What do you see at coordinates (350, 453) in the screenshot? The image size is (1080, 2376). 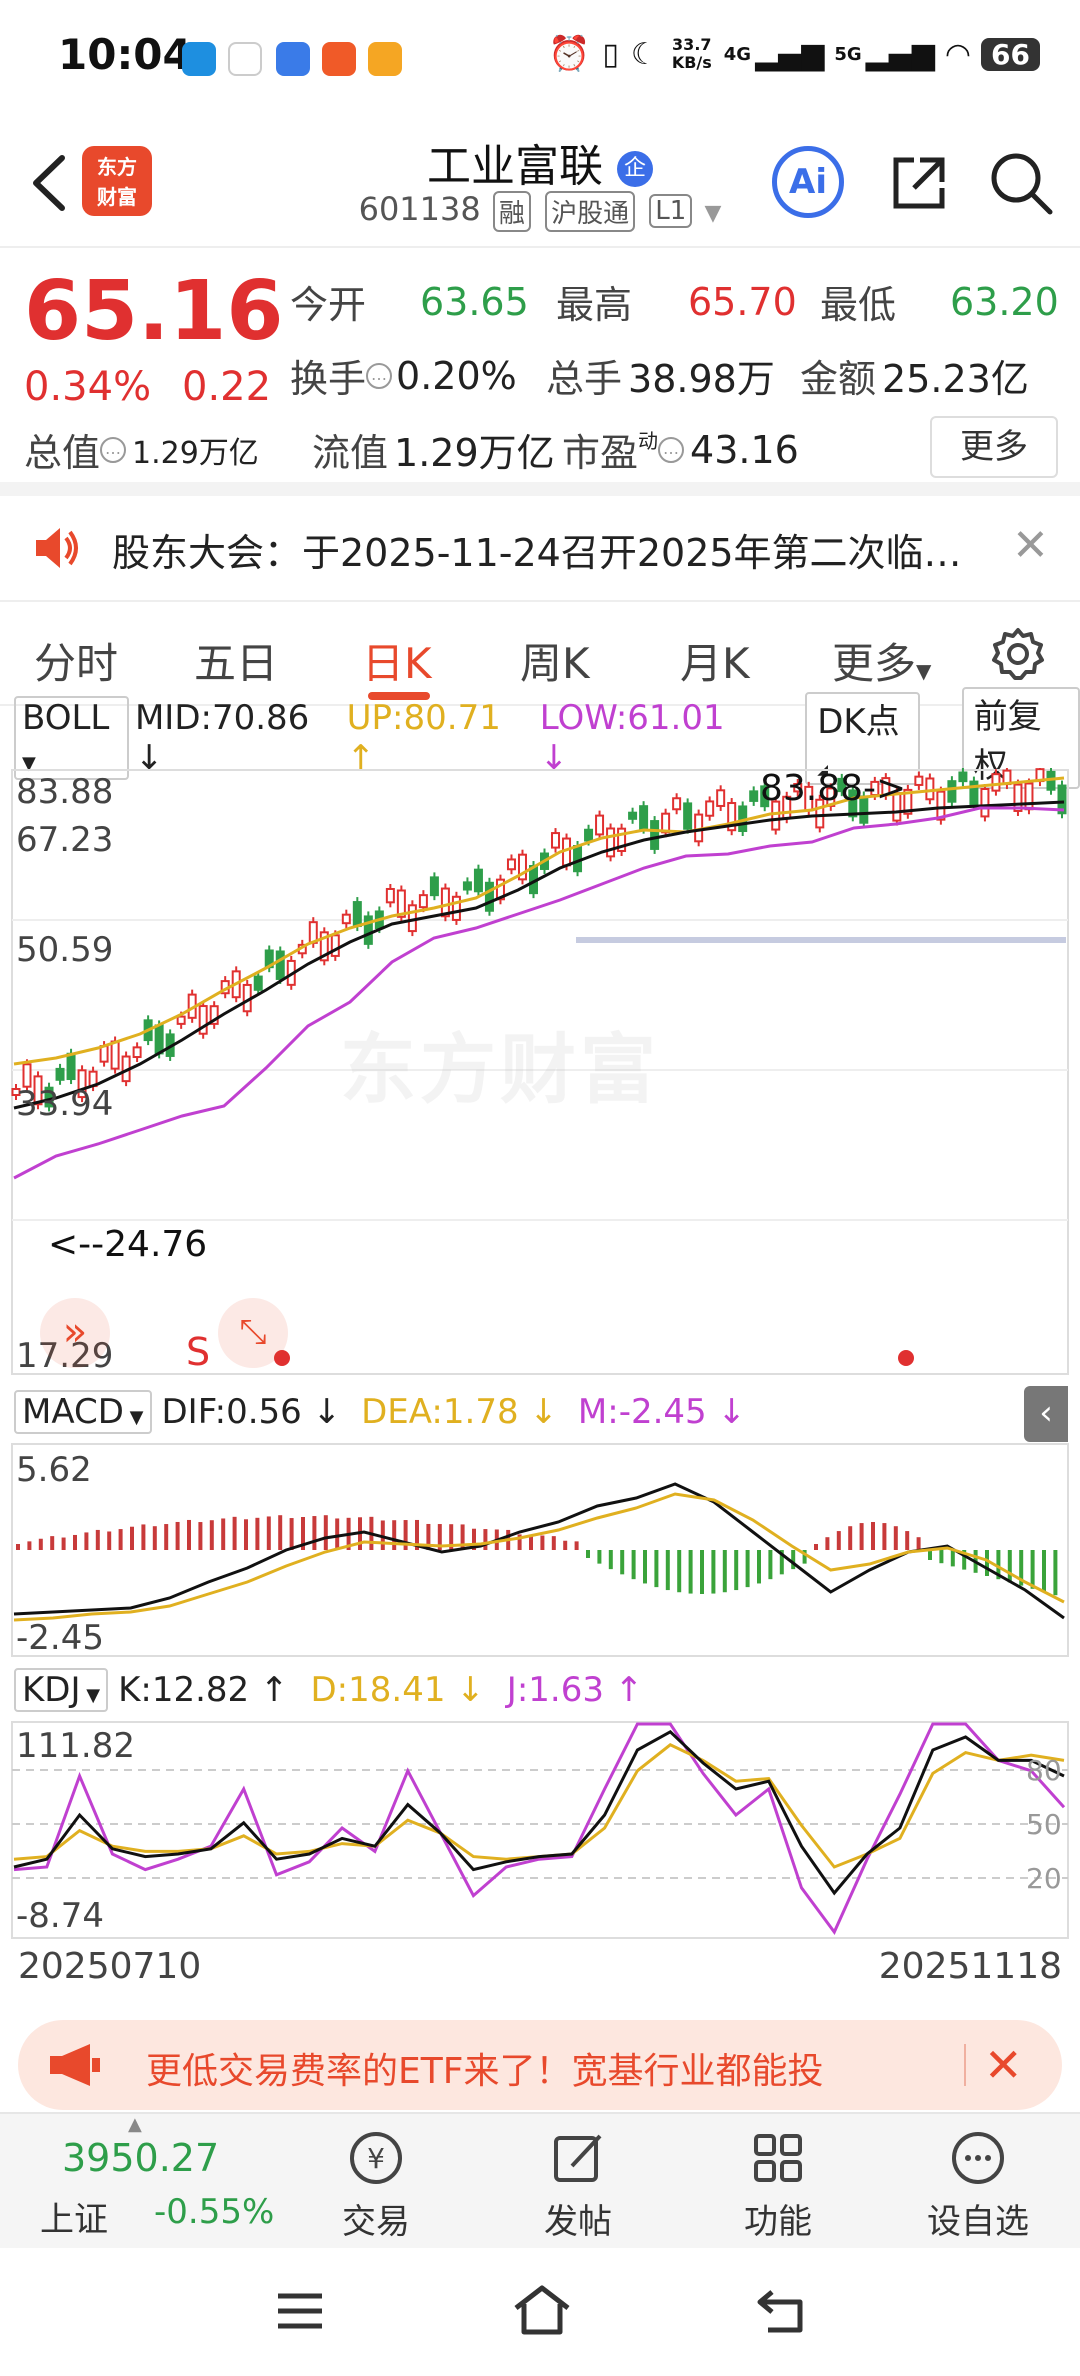 I see `float-label: 流值` at bounding box center [350, 453].